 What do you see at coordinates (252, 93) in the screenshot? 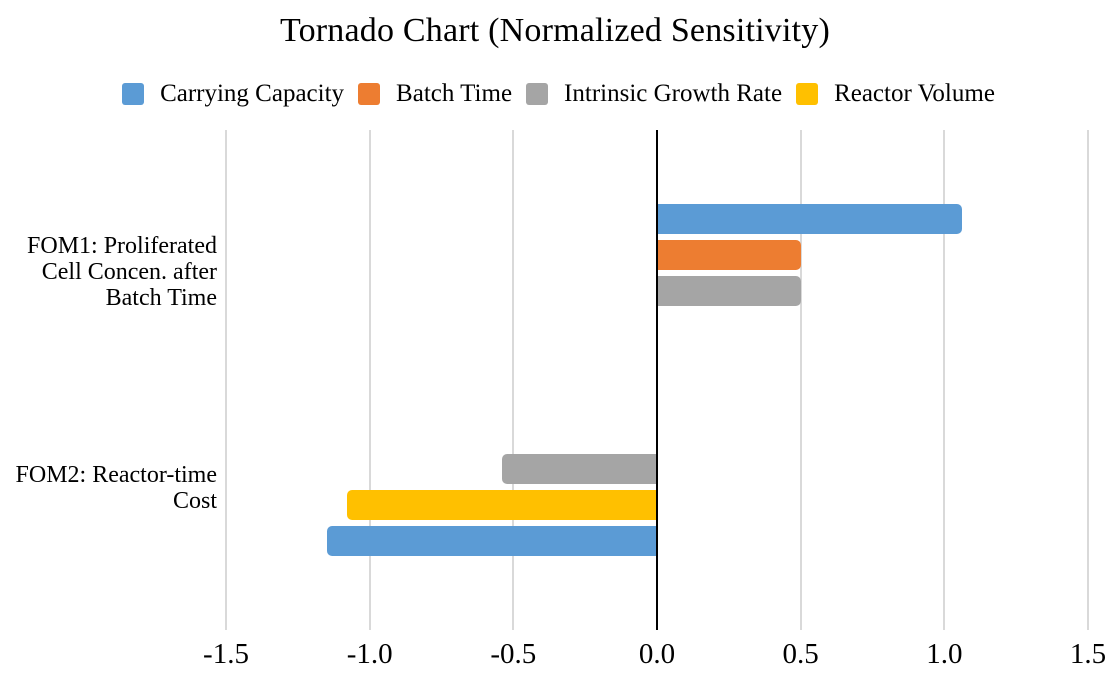
I see `legend-label: Carrying Capacity` at bounding box center [252, 93].